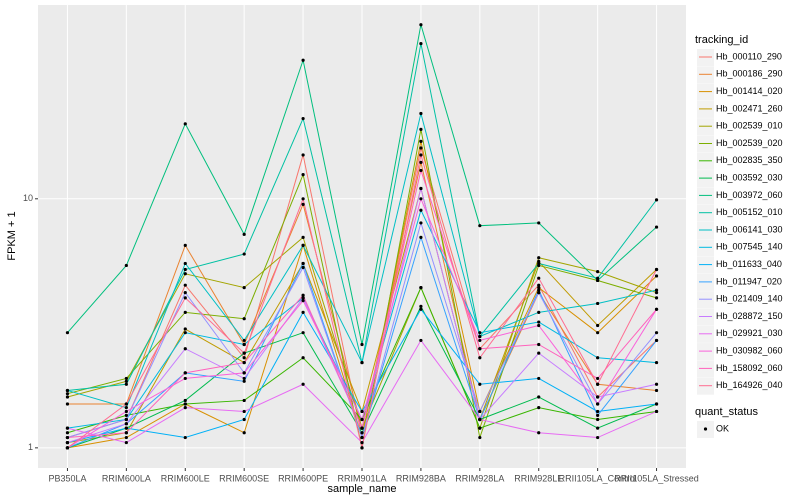 This screenshot has height=500, width=800. I want to click on legend-point, so click(705, 429).